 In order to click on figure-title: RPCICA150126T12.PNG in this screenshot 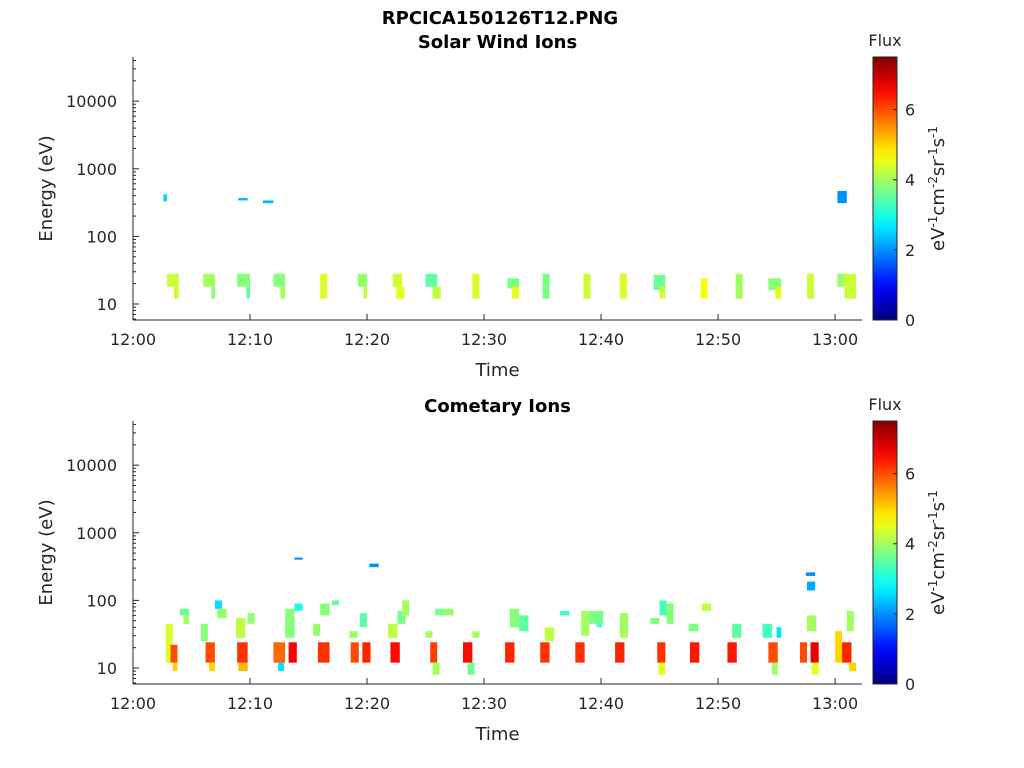, I will do `click(500, 18)`.